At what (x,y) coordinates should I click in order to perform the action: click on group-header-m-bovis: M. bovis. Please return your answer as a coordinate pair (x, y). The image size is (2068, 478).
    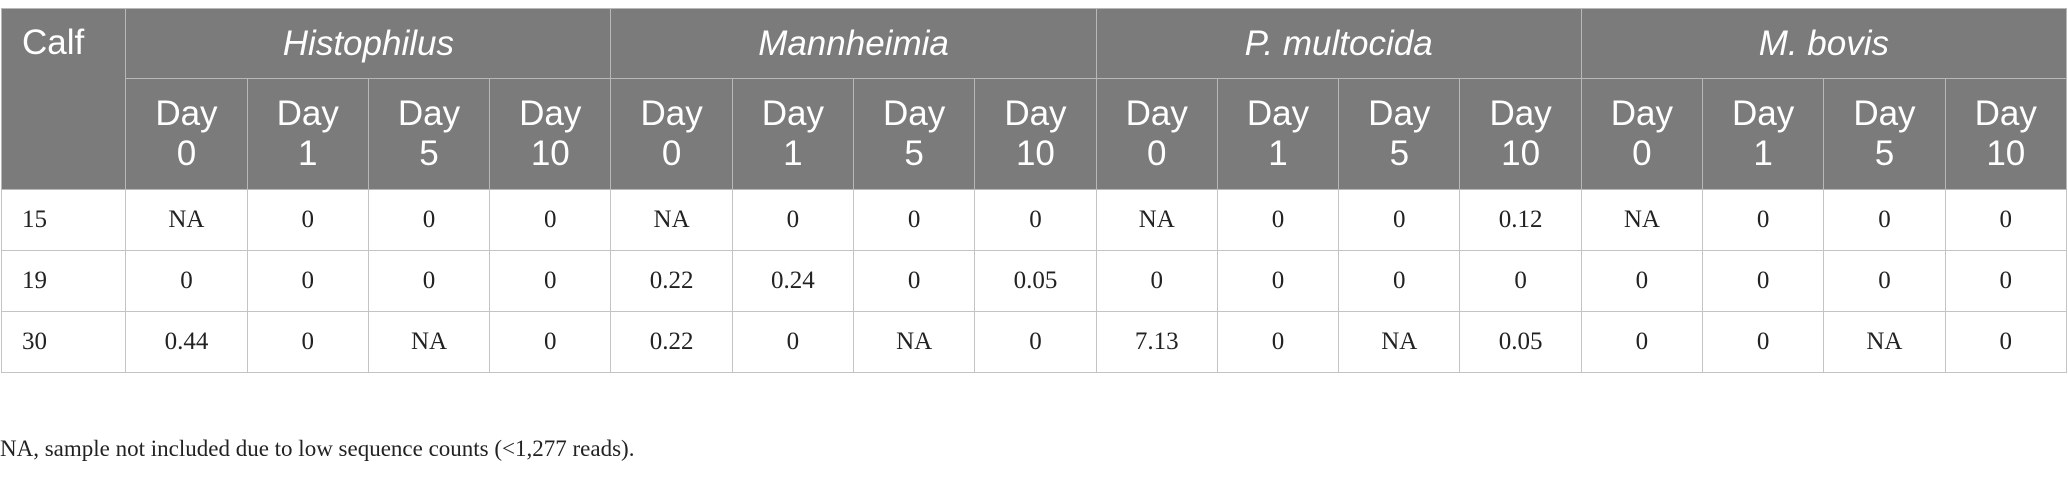
    Looking at the image, I should click on (1824, 43).